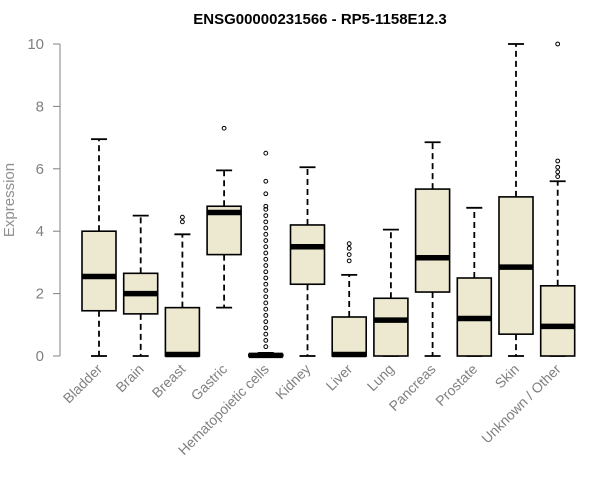 The image size is (600, 500). Describe the element at coordinates (44, 200) in the screenshot. I see `y-axis: 0 2 4 6 8 10` at that location.